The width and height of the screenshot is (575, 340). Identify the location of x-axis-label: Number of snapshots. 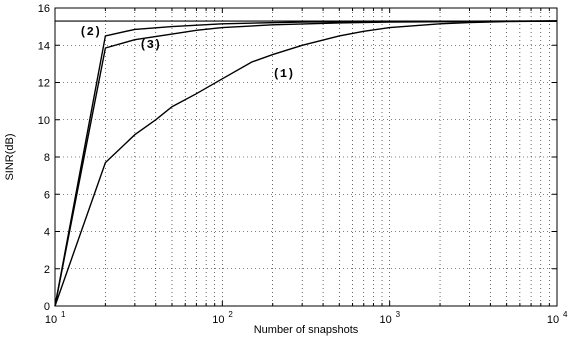
(306, 330).